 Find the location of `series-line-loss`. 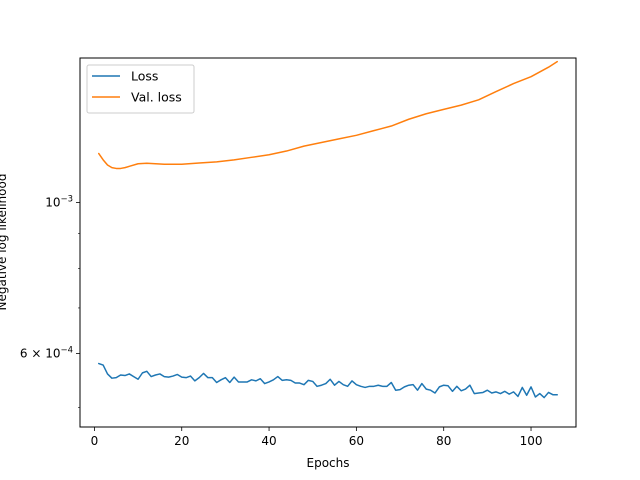

series-line-loss is located at coordinates (328, 380).